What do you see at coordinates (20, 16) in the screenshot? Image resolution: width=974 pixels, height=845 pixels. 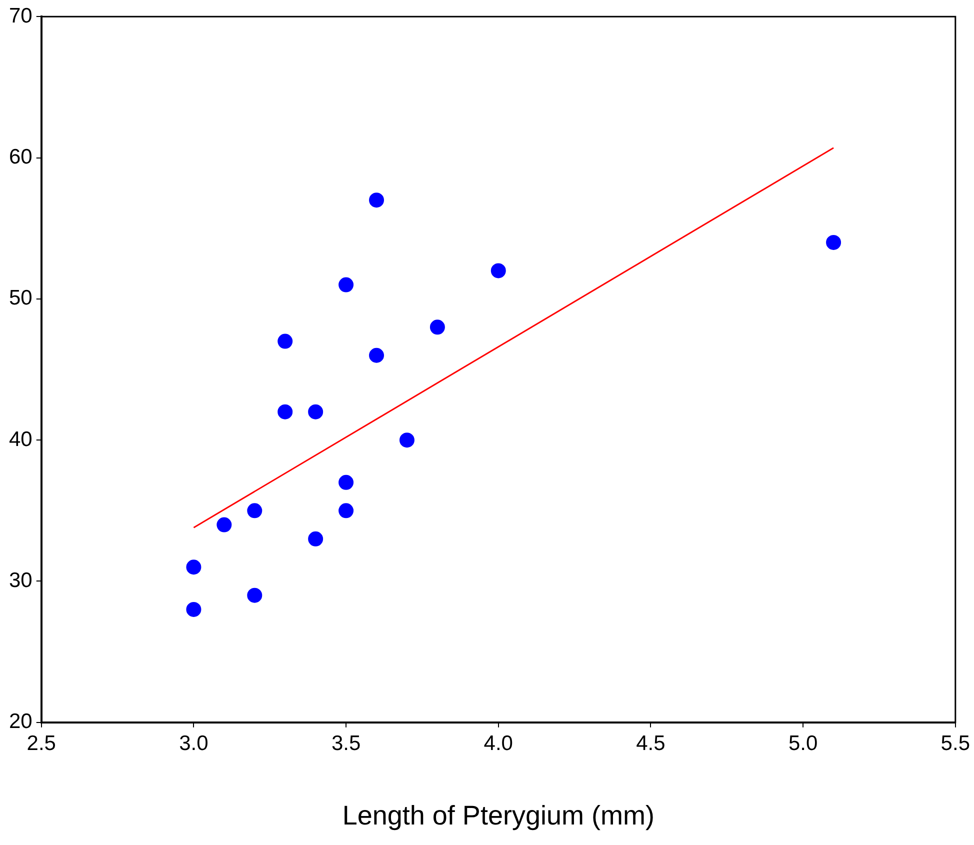 I see `y-tick-label: 70` at bounding box center [20, 16].